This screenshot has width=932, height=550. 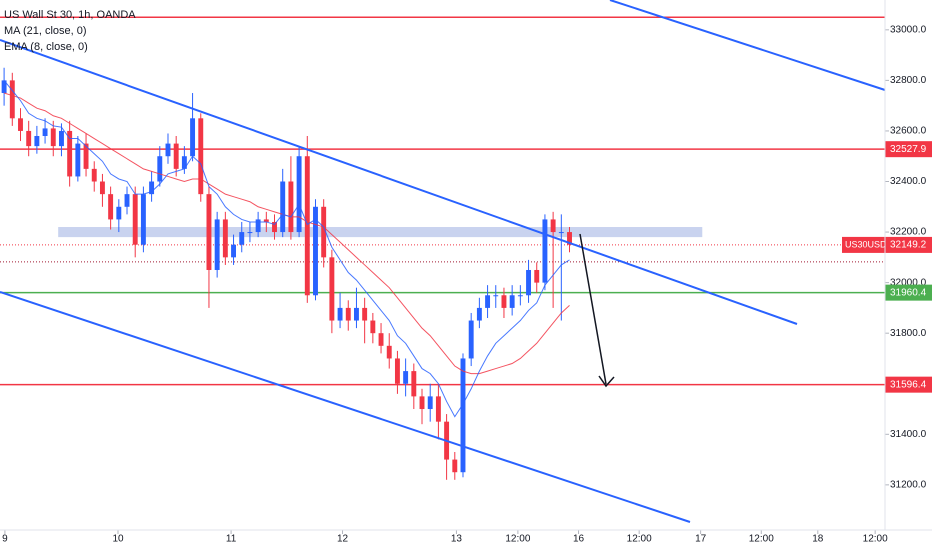 I want to click on x-tick-label: 12, so click(x=343, y=539).